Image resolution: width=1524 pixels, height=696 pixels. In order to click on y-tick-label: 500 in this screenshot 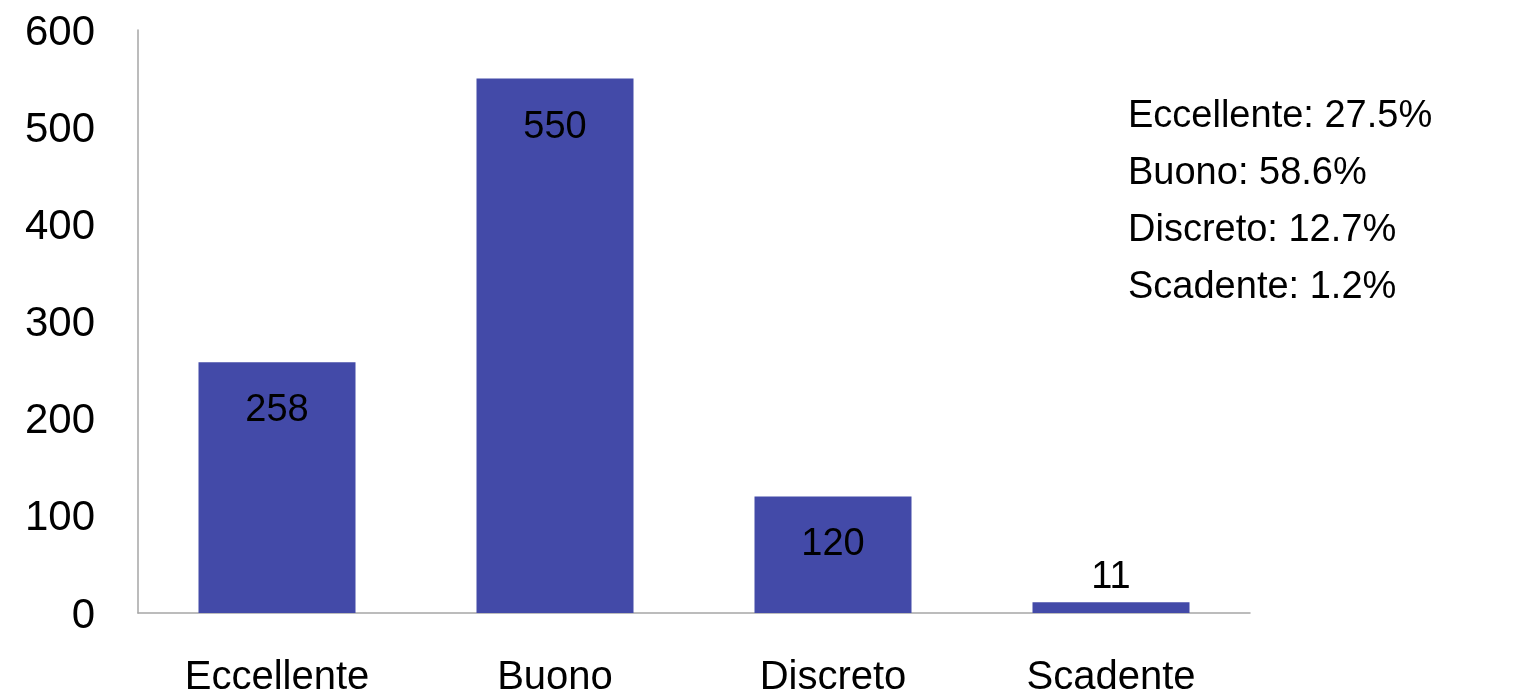, I will do `click(59, 127)`.